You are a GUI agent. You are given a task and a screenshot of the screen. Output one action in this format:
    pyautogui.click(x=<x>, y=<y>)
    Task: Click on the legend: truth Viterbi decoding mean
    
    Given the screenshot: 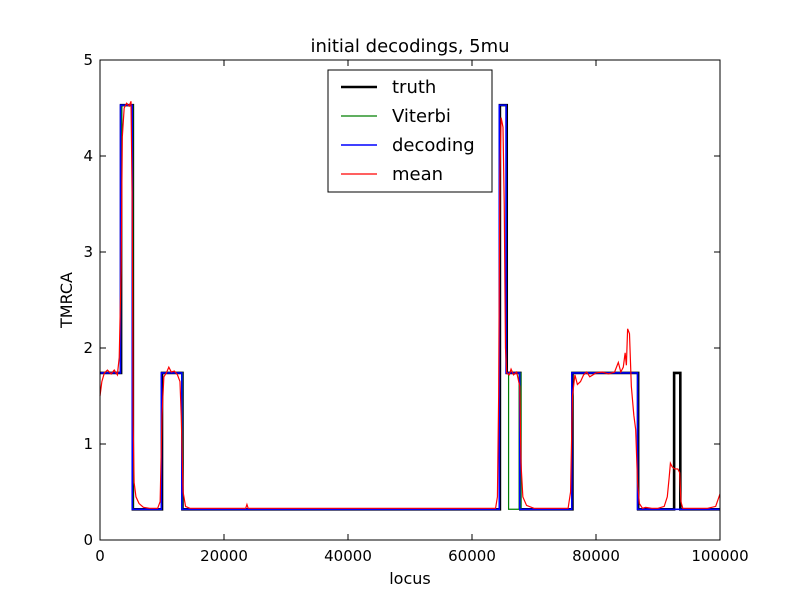 What is the action you would take?
    pyautogui.click(x=410, y=131)
    